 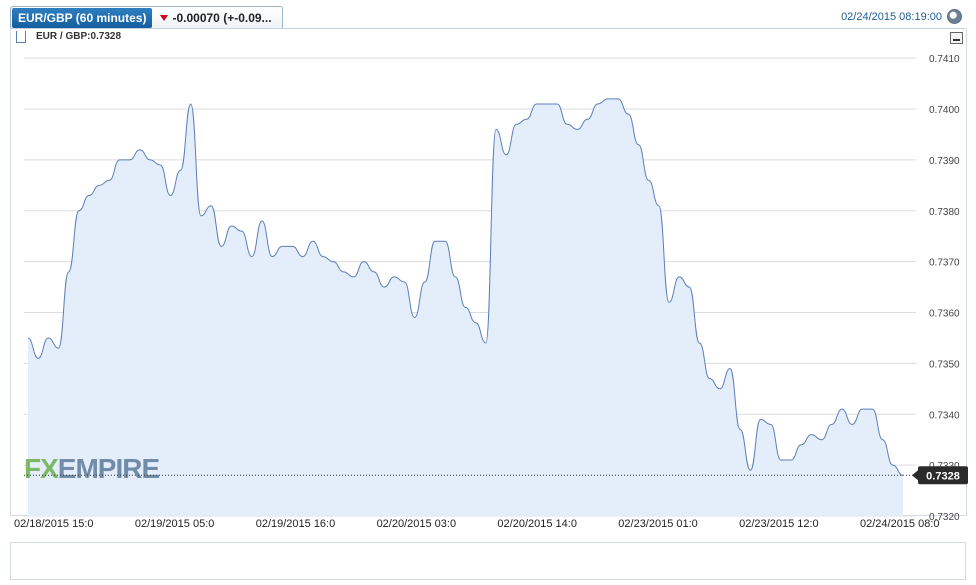 What do you see at coordinates (175, 524) in the screenshot?
I see `x-tick-label: 02/19/2015 05:0` at bounding box center [175, 524].